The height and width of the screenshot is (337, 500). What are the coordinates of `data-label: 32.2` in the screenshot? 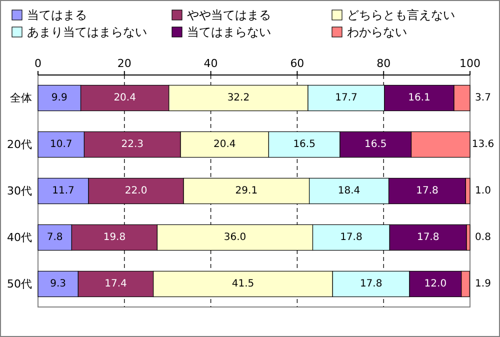 It's located at (238, 98).